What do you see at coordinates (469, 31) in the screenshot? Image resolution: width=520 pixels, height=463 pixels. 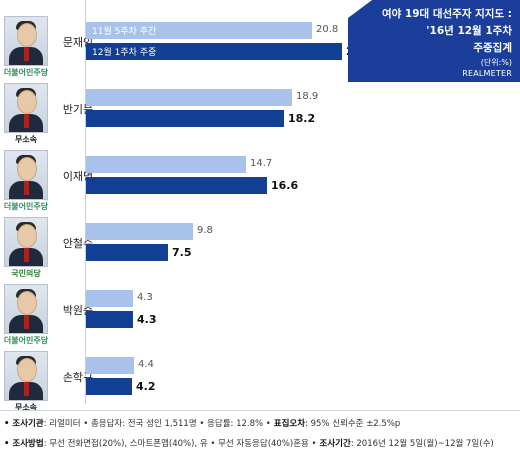 I see `chart-title-line2: '16년 12월 1주차` at bounding box center [469, 31].